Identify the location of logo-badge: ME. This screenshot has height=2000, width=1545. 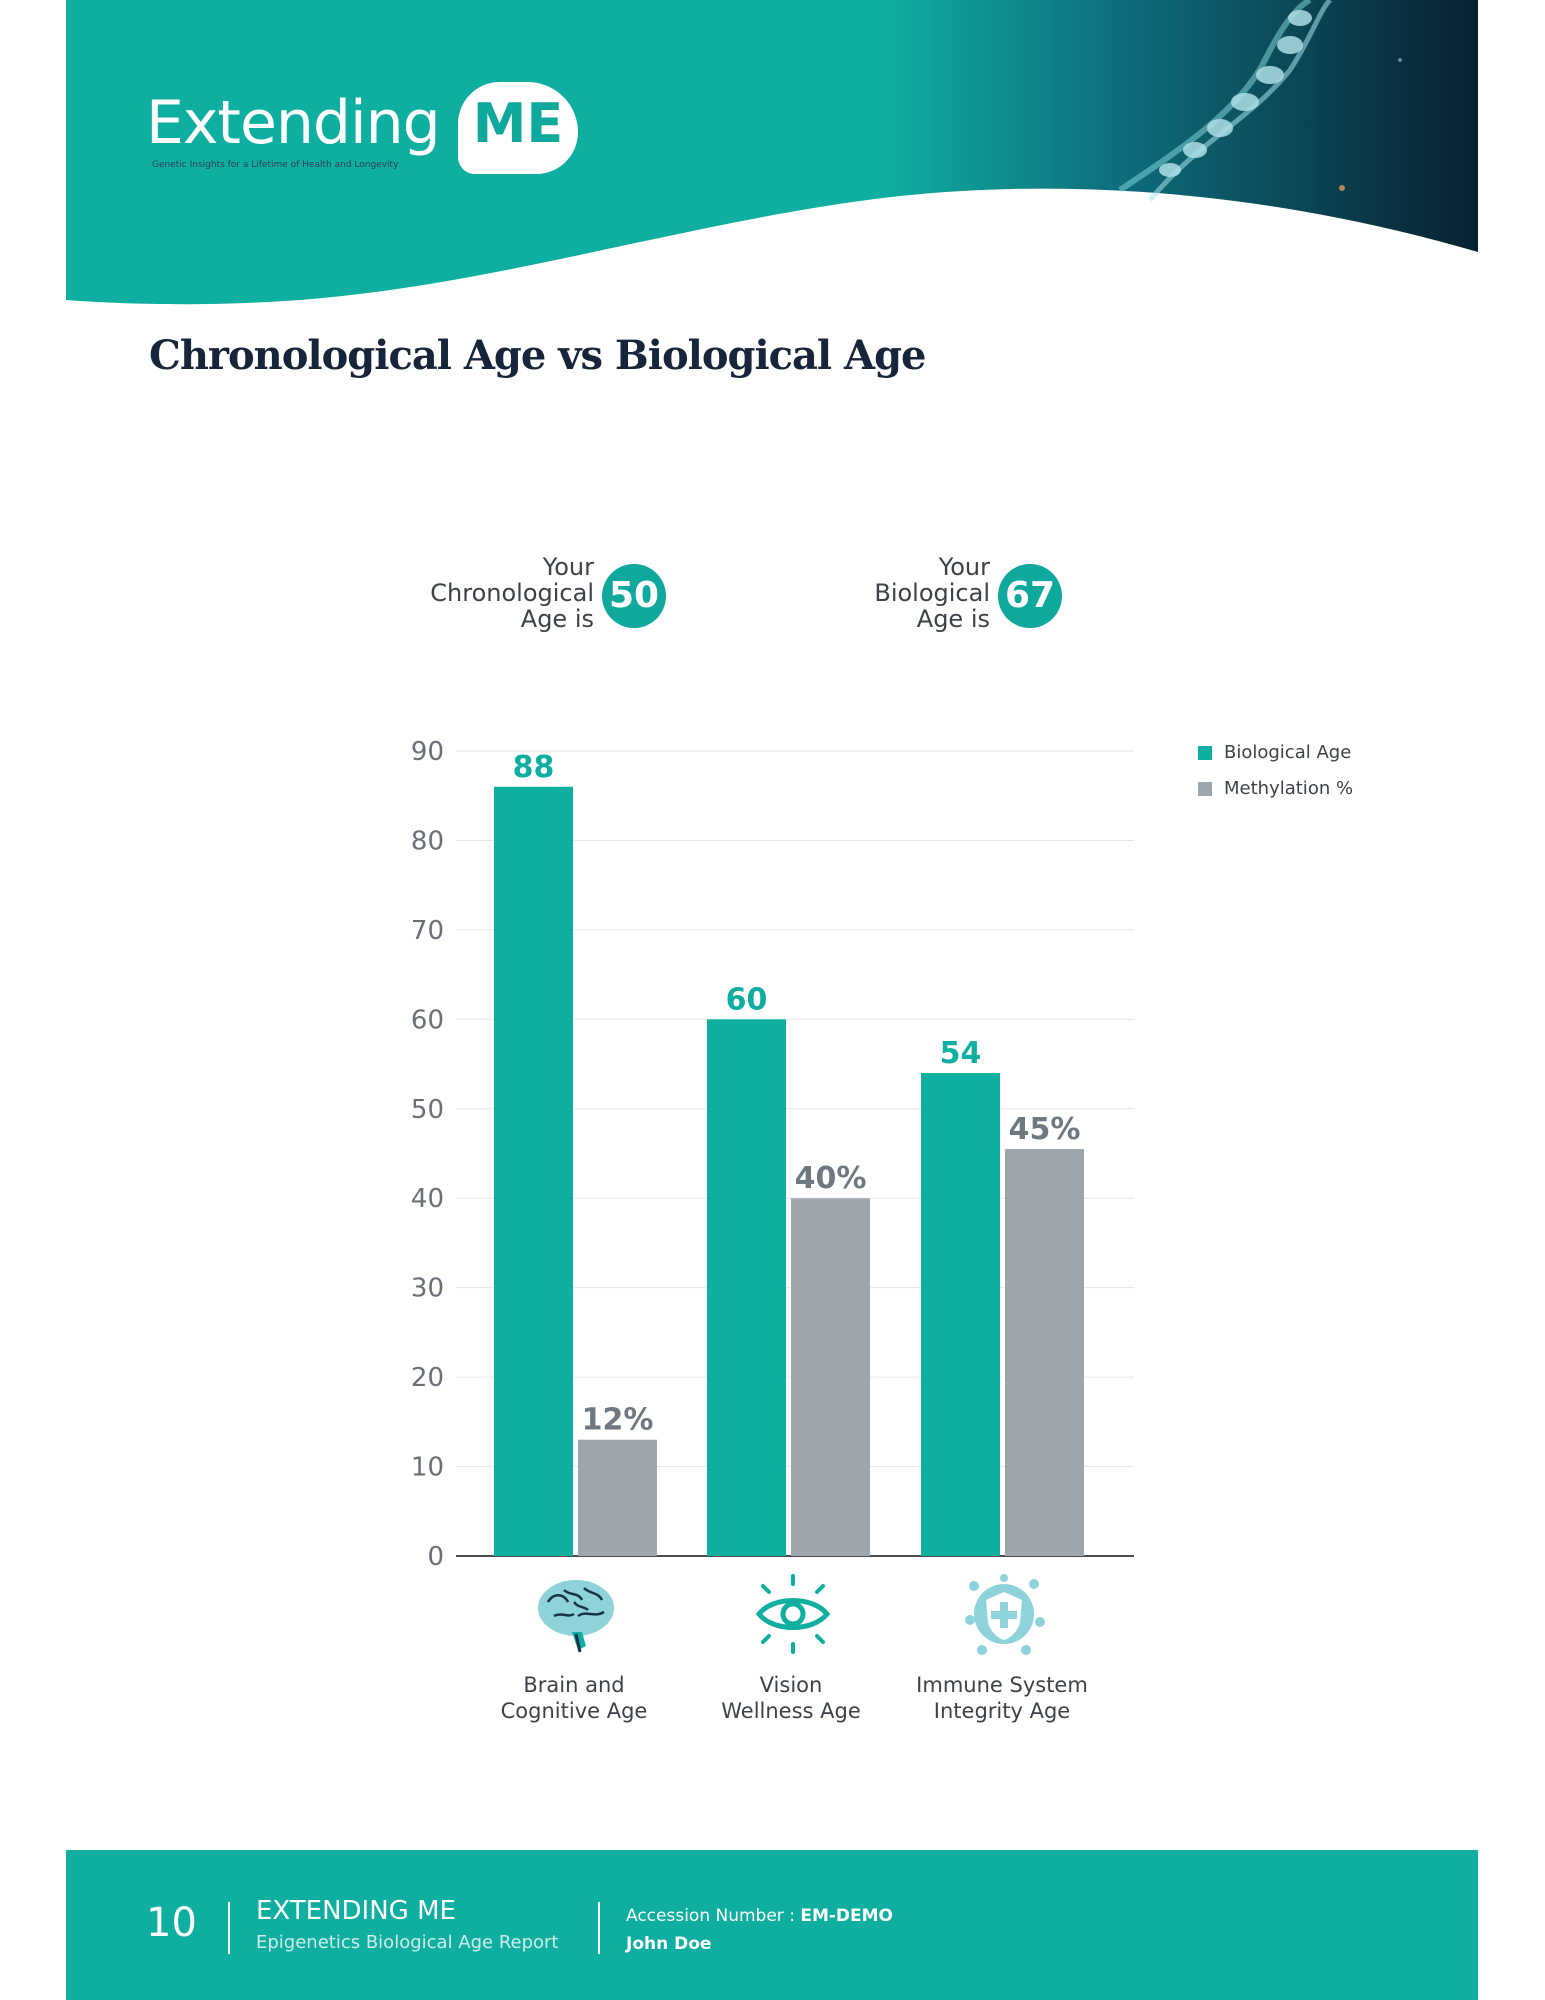
(518, 128).